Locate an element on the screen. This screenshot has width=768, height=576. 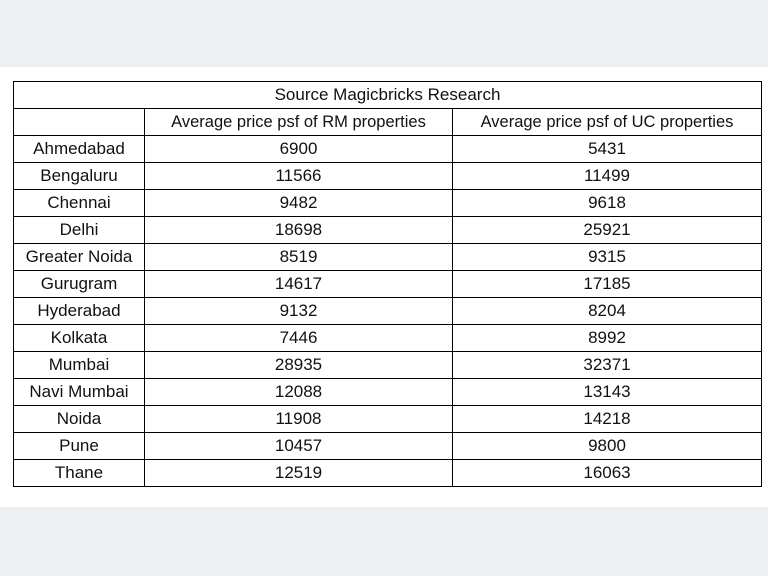
uc-price-cell: 25921 is located at coordinates (607, 230).